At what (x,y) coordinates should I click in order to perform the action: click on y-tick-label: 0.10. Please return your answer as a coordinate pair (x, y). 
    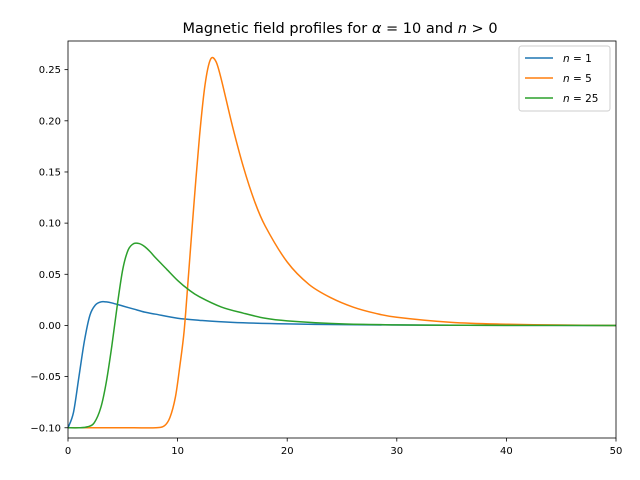
    Looking at the image, I should click on (50, 224).